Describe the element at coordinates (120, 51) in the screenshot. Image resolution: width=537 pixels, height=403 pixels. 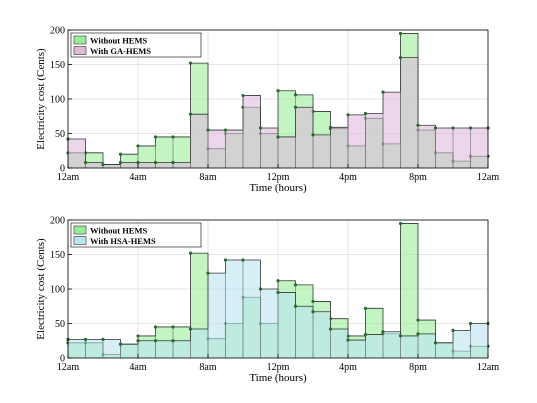
I see `legend-label: With GA-HEMS` at that location.